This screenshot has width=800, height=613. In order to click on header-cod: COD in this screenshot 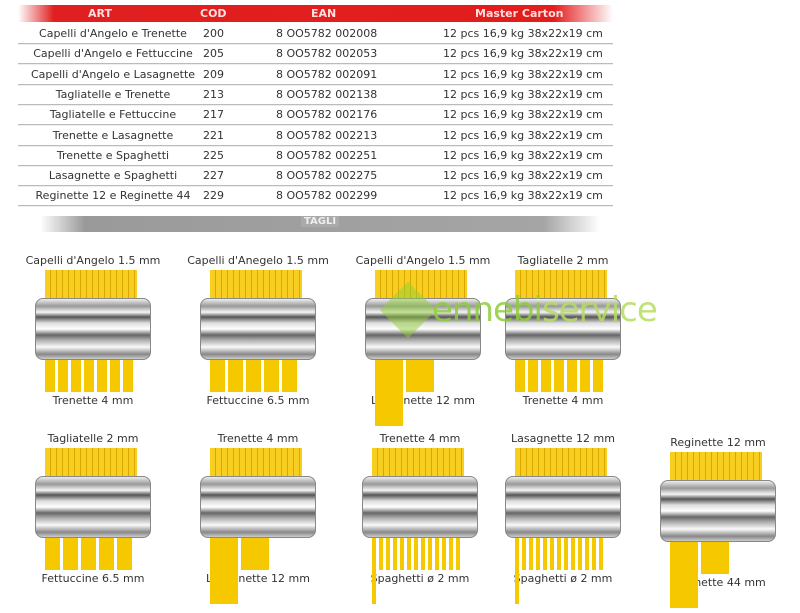, I will do `click(213, 13)`.